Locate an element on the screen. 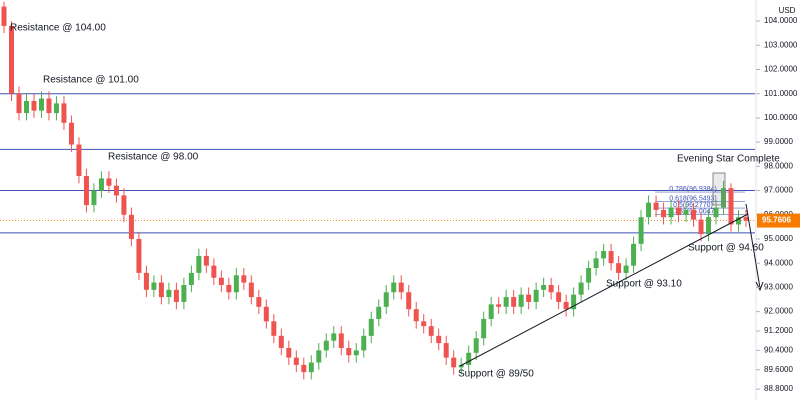 The image size is (800, 405). trend-line is located at coordinates (604, 290).